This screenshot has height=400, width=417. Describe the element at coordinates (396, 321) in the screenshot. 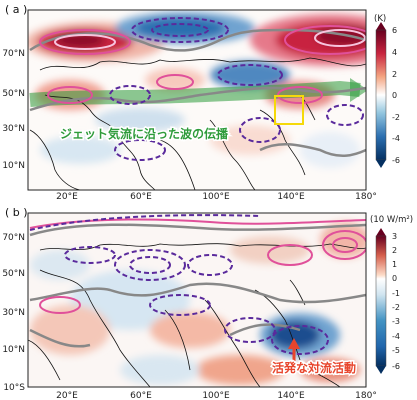

I see `cb-tick: -3` at that location.